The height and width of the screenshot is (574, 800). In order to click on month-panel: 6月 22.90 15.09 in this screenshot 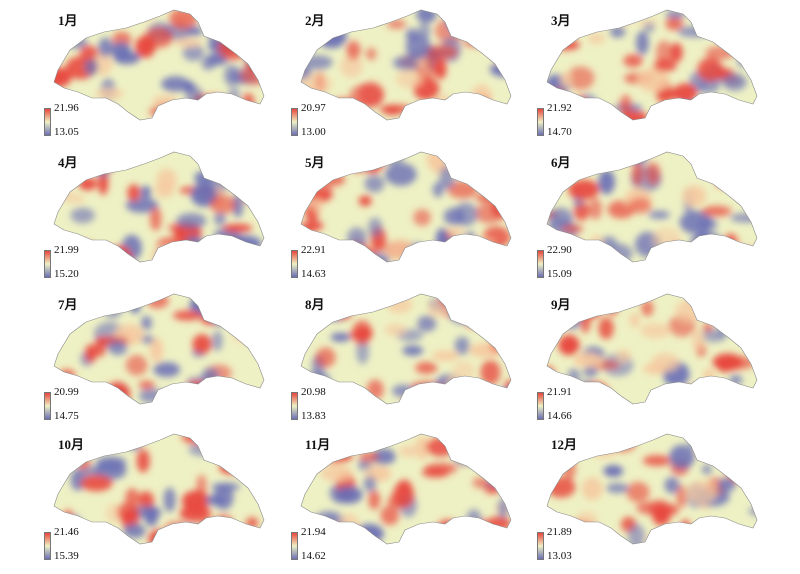, I will do `click(653, 220)`.